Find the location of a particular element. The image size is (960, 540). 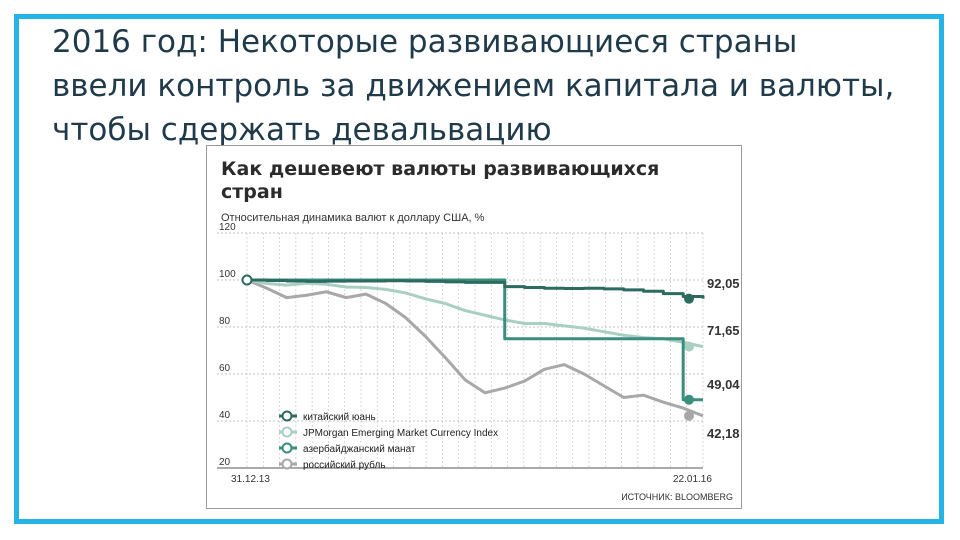

y-tick-label: 60 is located at coordinates (225, 368).